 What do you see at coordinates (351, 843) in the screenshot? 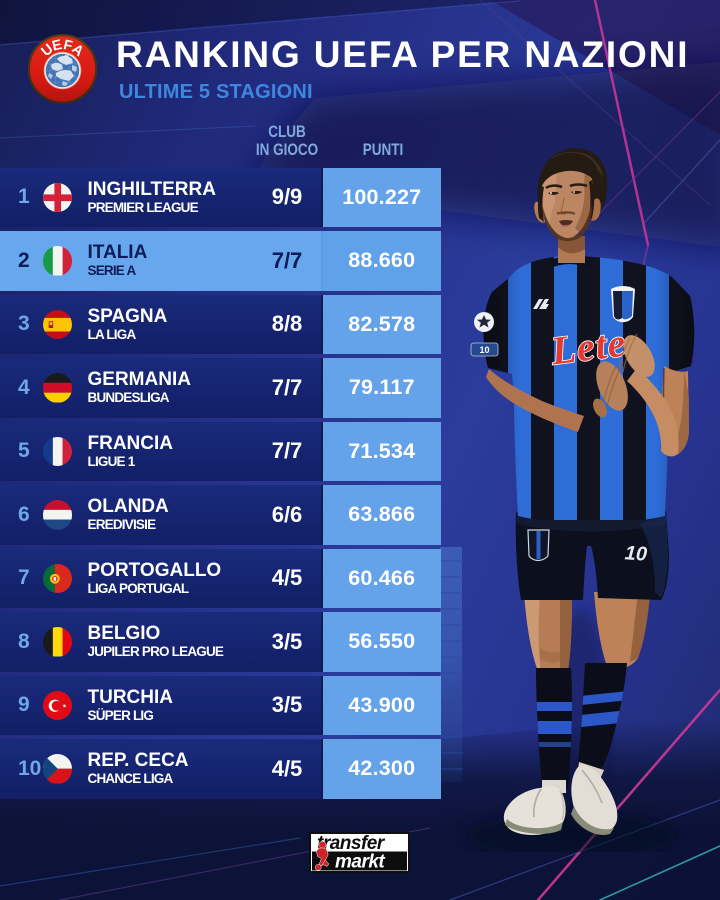
I see `svg-text: transfer` at bounding box center [351, 843].